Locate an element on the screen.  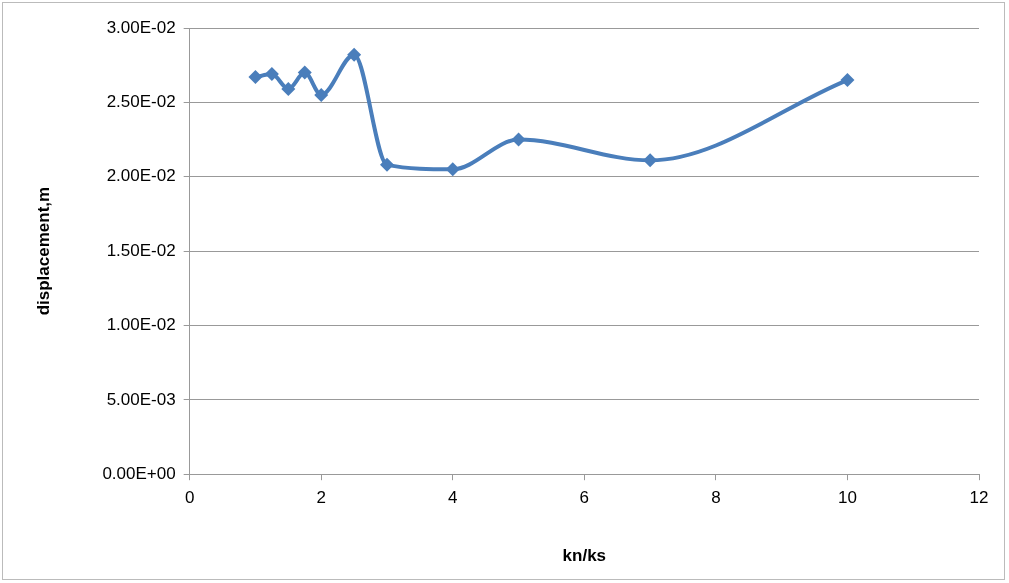
x-axis-title: kn/ks is located at coordinates (584, 556).